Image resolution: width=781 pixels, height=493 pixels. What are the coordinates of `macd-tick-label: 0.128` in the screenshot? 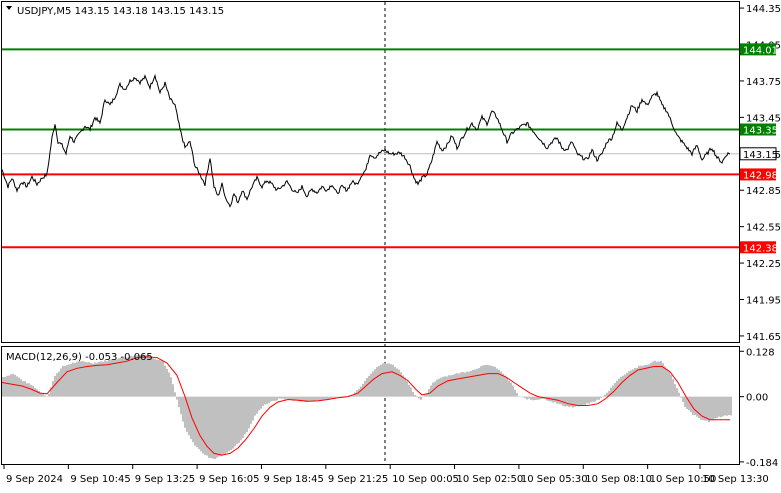 It's located at (760, 352).